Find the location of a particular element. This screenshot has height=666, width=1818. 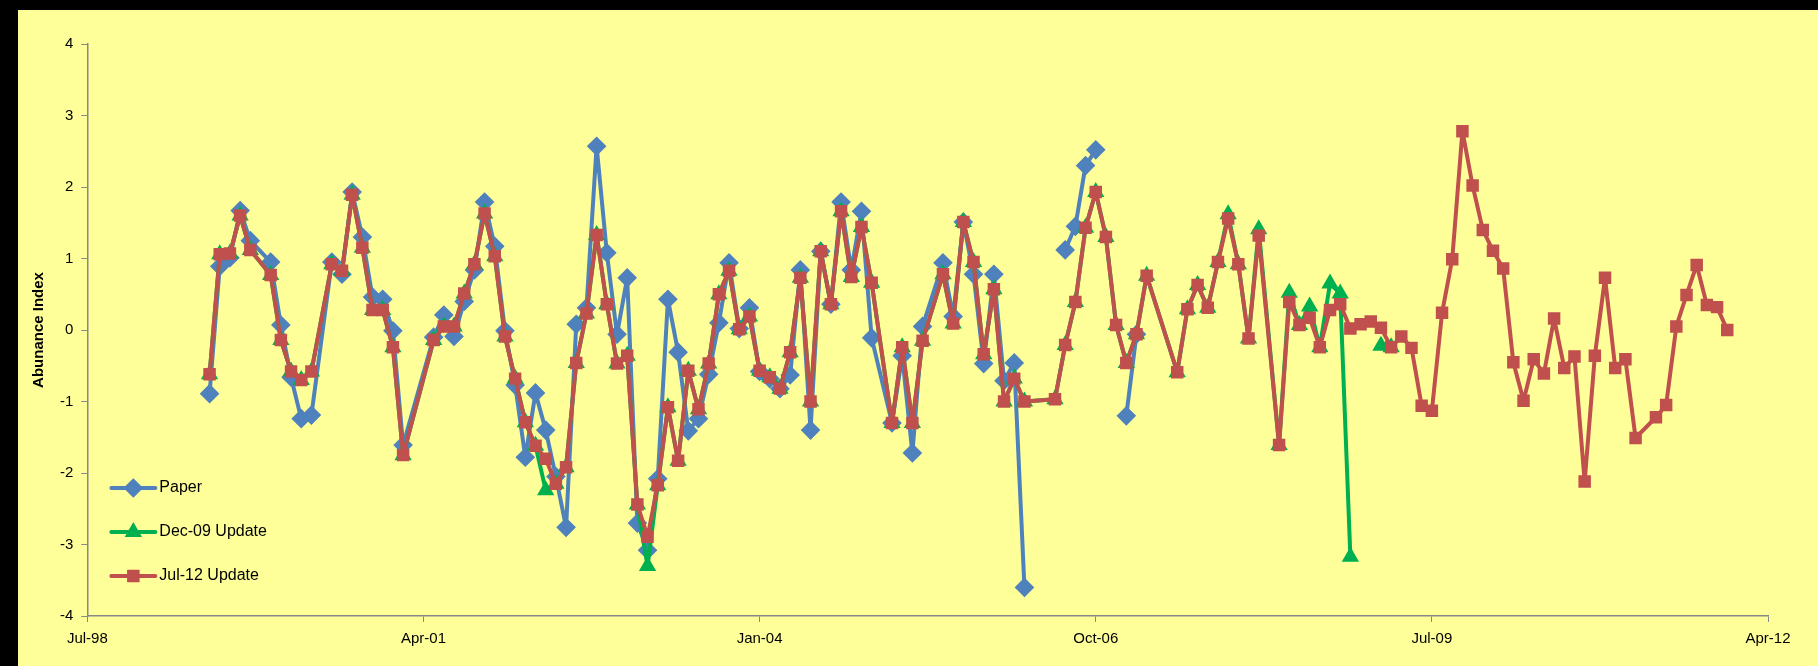

y-tick-label: 2 is located at coordinates (69, 186).